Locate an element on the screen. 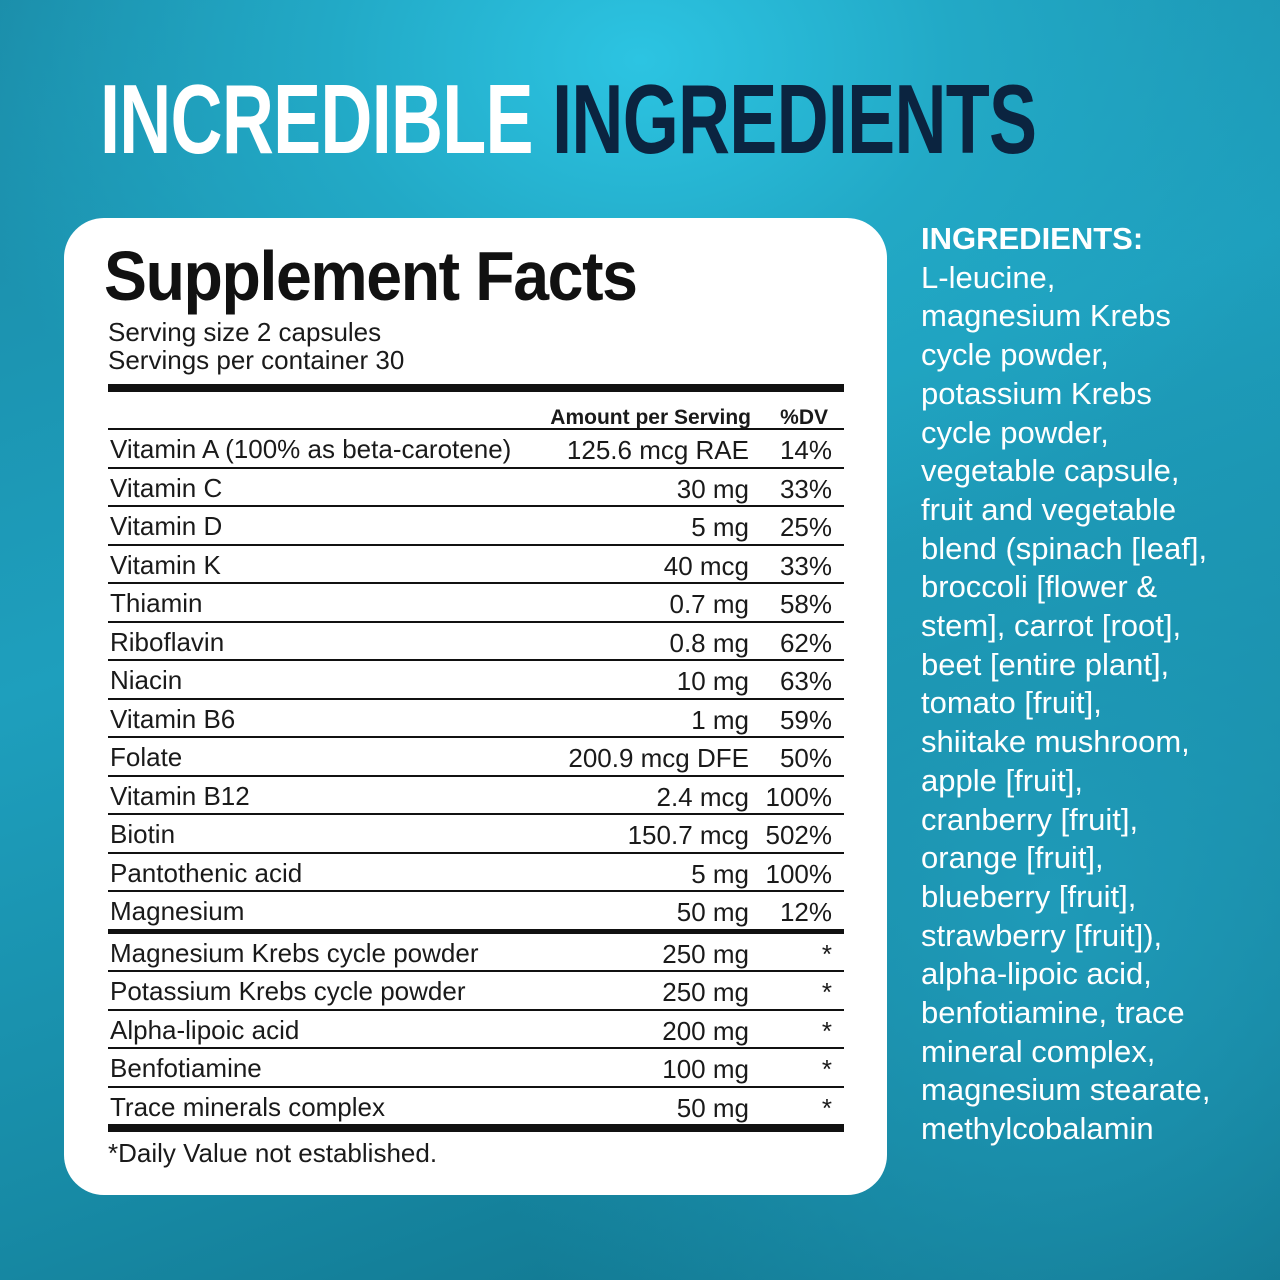 This screenshot has height=1280, width=1280. nutrient-dv: 14% is located at coordinates (805, 450).